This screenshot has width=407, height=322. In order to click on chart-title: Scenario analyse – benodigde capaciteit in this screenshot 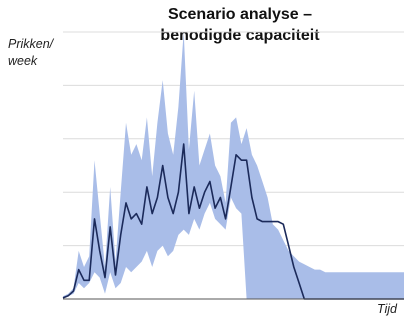, I will do `click(240, 25)`.